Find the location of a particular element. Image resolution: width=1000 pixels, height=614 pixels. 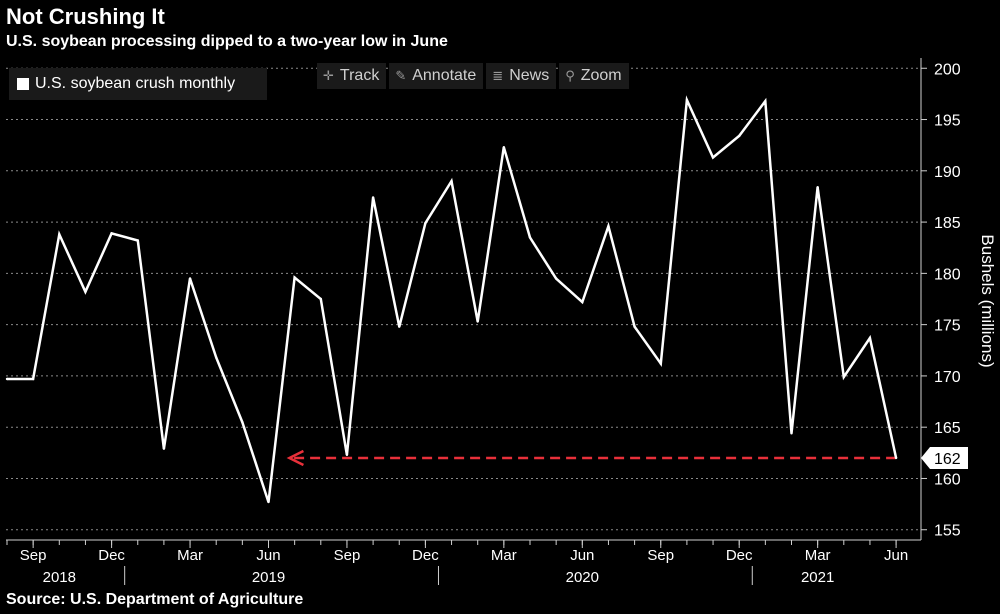

track-button: ✛ Track is located at coordinates (352, 76).